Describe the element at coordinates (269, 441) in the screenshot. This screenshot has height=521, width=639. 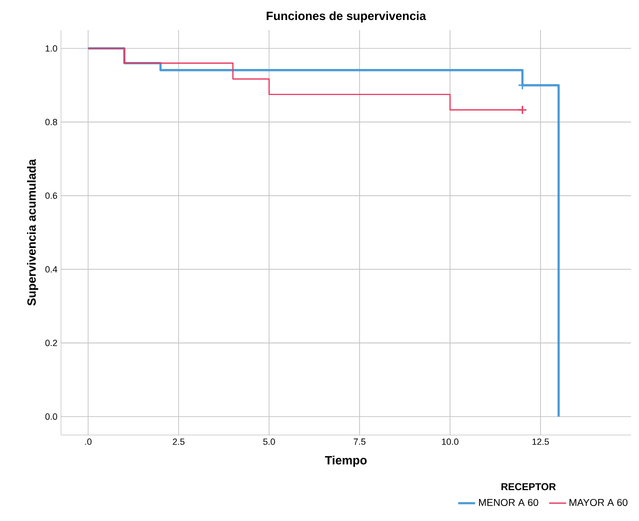
I see `x-tick-label: 5.0` at that location.